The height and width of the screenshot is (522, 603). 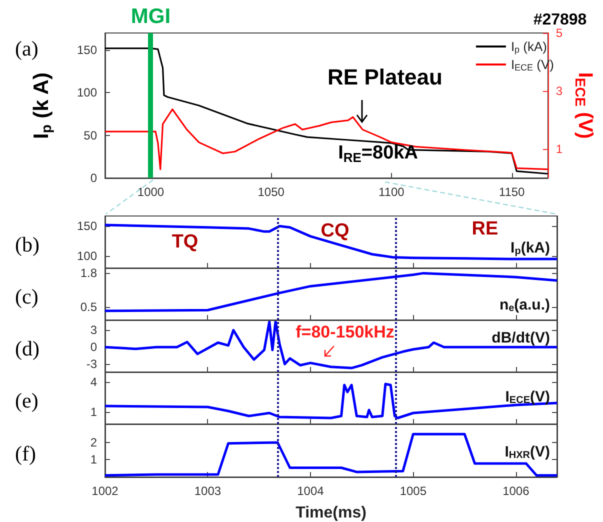 I want to click on x-tick-label: 1002, so click(x=105, y=491).